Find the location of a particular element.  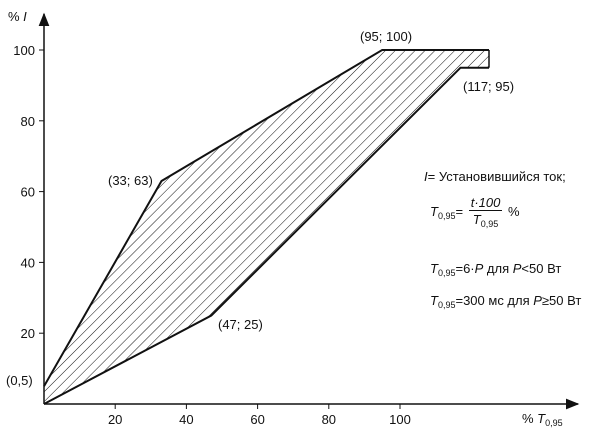

annotation-current: I= Установившийся ток; is located at coordinates (495, 176).